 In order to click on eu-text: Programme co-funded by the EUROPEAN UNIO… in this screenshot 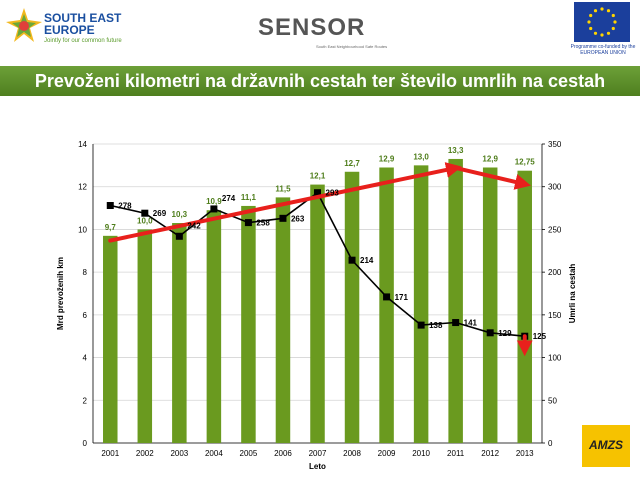, I will do `click(603, 50)`.